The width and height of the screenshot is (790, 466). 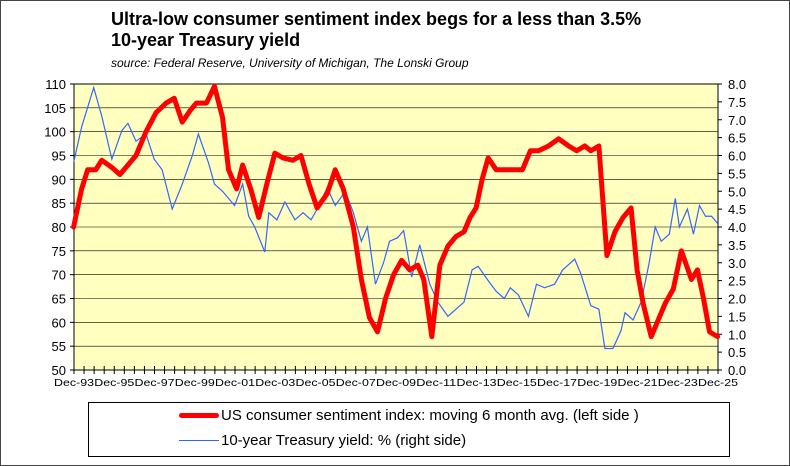 What do you see at coordinates (737, 156) in the screenshot?
I see `right-tick-label: 6.0` at bounding box center [737, 156].